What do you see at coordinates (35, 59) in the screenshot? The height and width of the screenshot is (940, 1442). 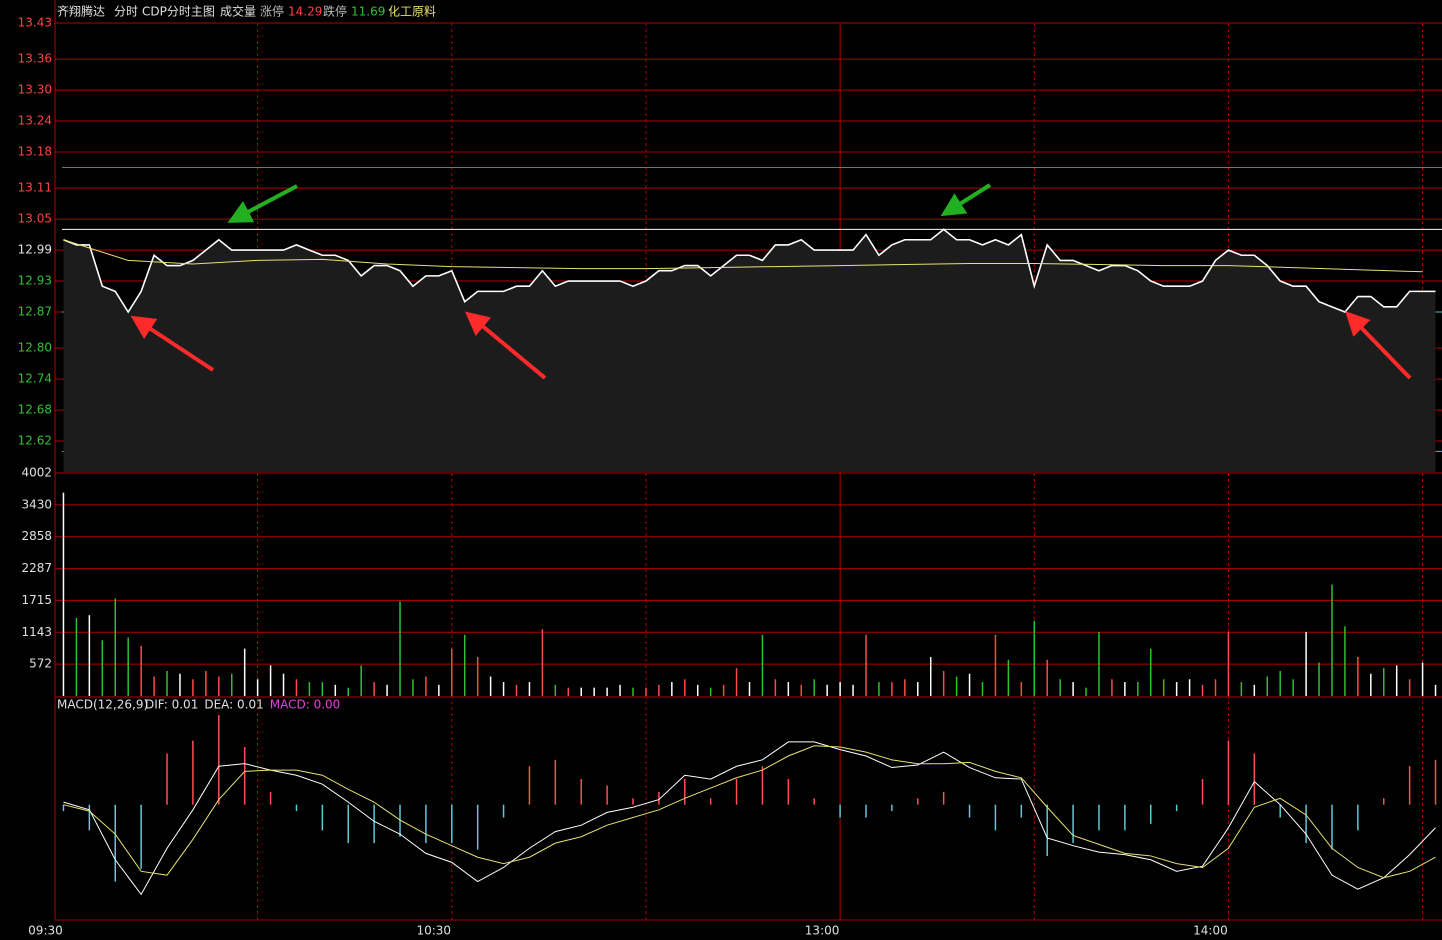 I see `y-tick-label: 13.36` at bounding box center [35, 59].